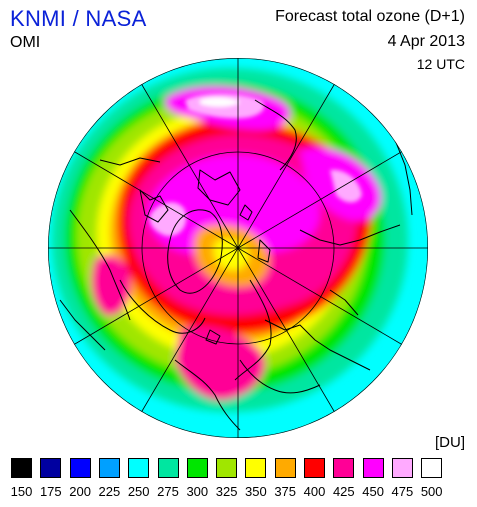 The height and width of the screenshot is (507, 477). What do you see at coordinates (370, 16) in the screenshot?
I see `product-title: Forecast total ozone (D+1)` at bounding box center [370, 16].